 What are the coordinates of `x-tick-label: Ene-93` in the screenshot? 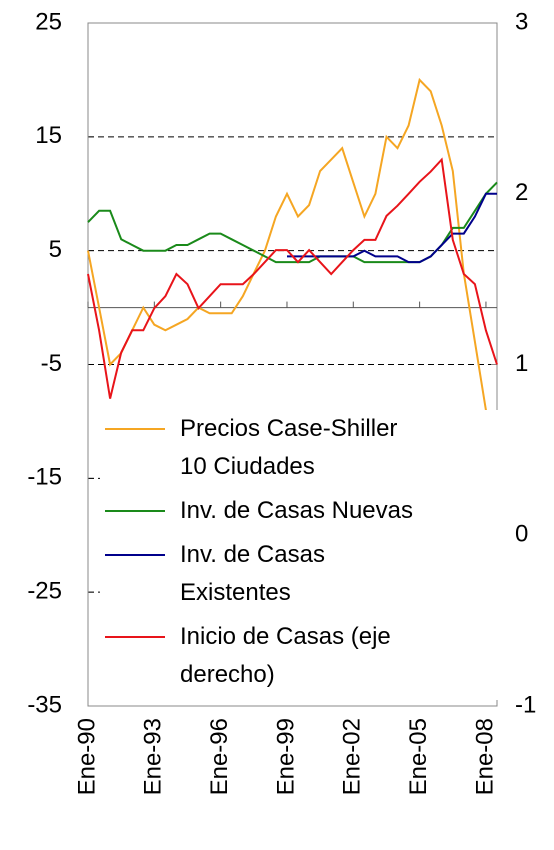 It's located at (153, 756).